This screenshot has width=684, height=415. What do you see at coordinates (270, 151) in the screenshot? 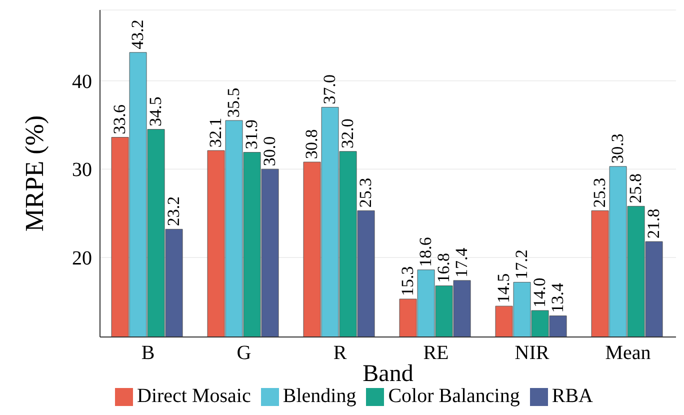
I see `data-label: 30.0` at bounding box center [270, 151].